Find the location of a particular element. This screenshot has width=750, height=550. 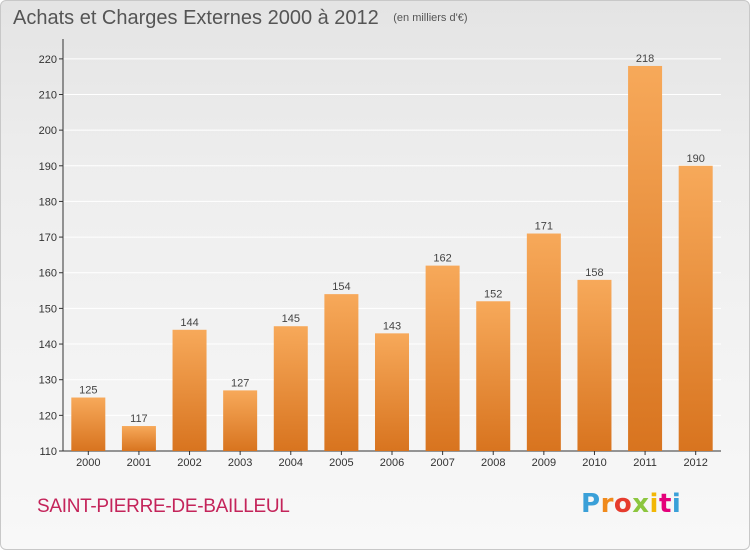

logo-letter: x is located at coordinates (641, 504).